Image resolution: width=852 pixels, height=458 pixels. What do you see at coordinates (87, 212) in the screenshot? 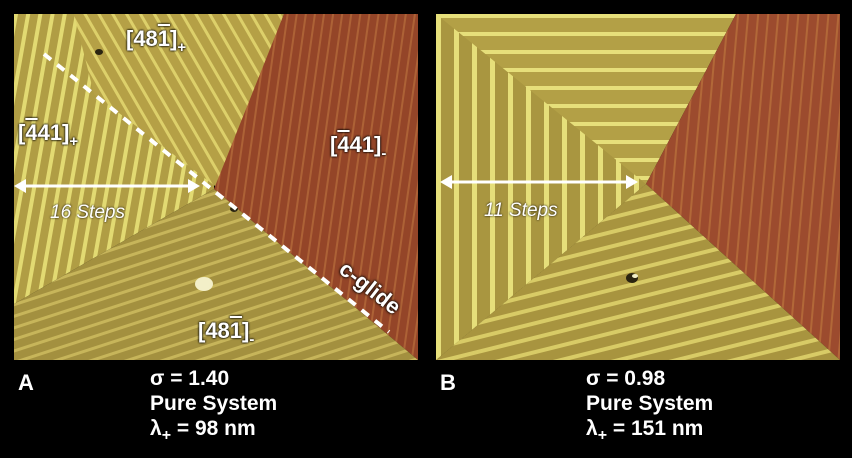
I see `steps-label-a: 16 Steps` at bounding box center [87, 212].